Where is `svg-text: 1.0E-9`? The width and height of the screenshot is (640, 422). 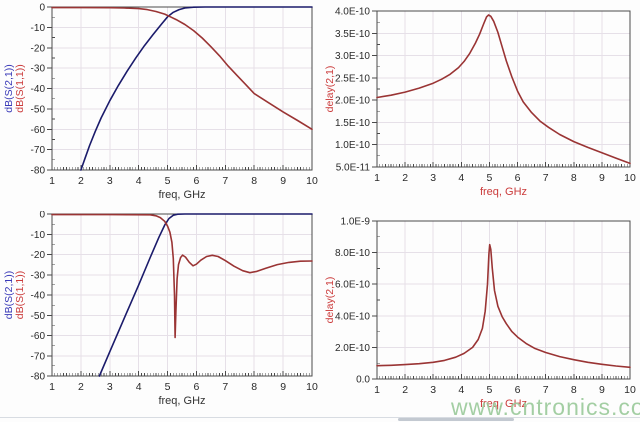
svg-text: 1.0E-9 is located at coordinates (356, 222).